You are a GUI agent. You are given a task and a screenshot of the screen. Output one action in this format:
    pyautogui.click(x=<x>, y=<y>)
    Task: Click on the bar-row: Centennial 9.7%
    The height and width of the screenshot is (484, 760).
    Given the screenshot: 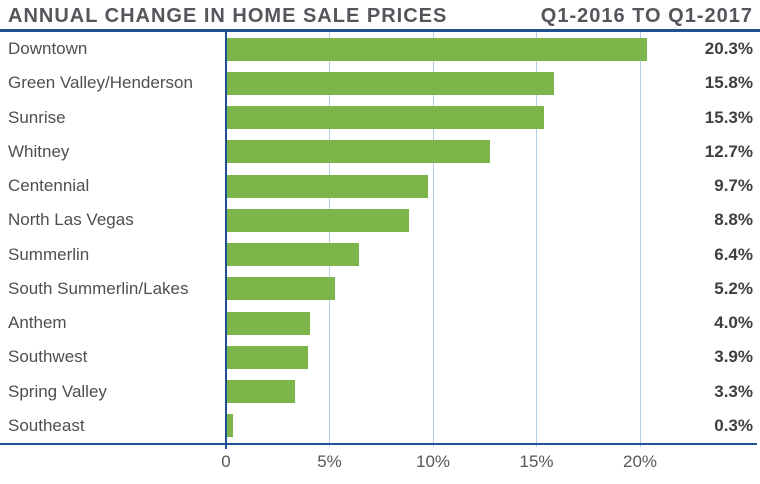 What is the action you would take?
    pyautogui.click(x=380, y=186)
    